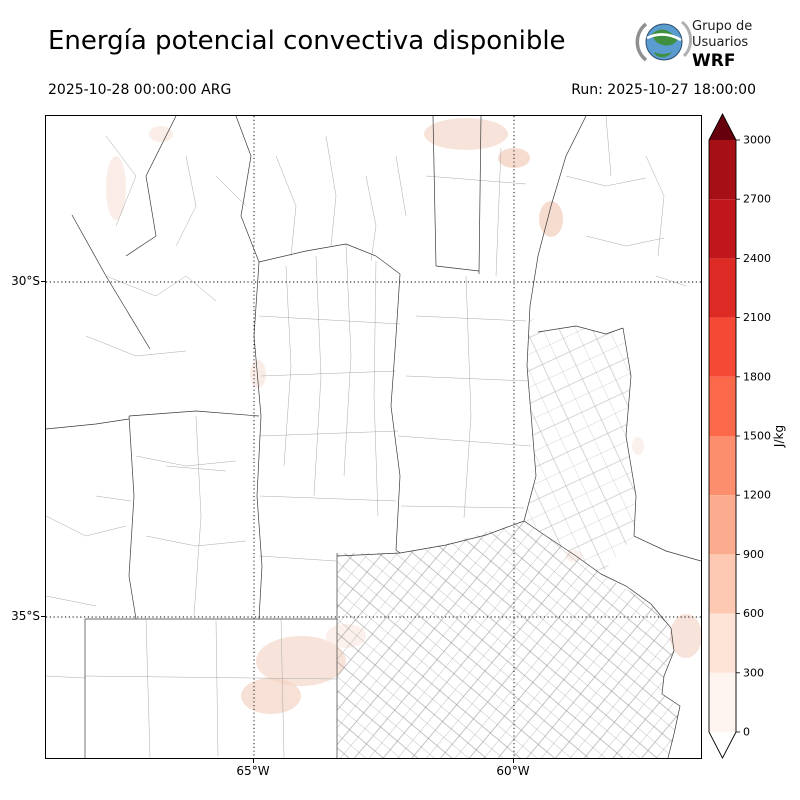 The width and height of the screenshot is (800, 800). I want to click on colorbar-tick-marks, so click(738, 436).